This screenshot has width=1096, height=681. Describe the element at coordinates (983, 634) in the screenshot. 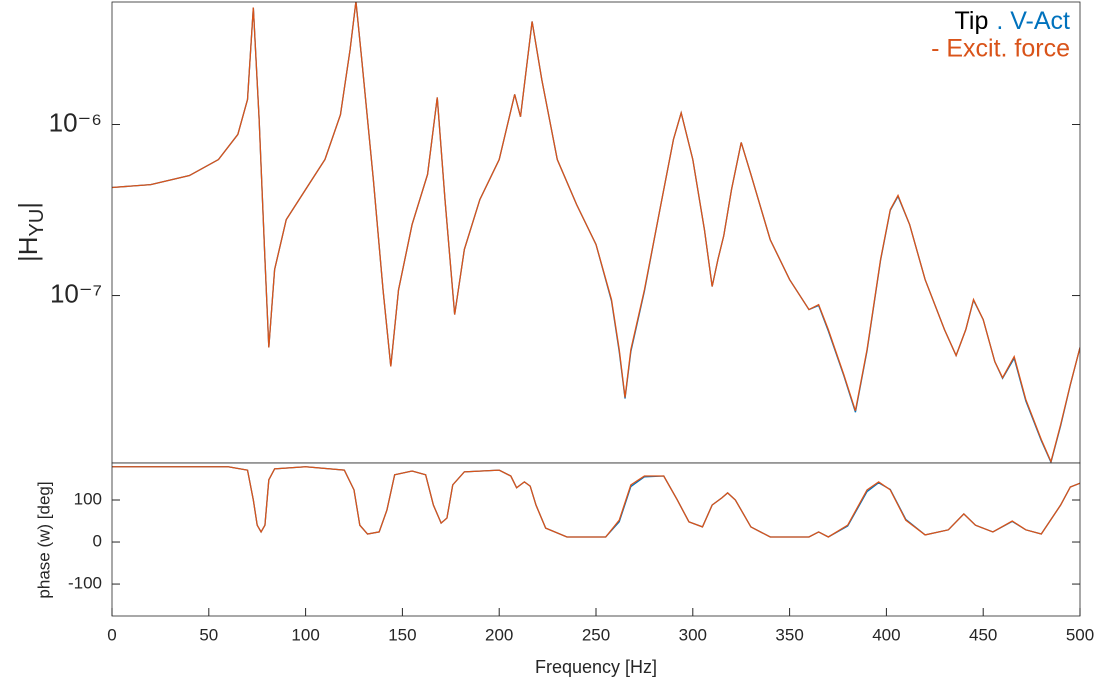

I see `x-tick-label: 450` at that location.